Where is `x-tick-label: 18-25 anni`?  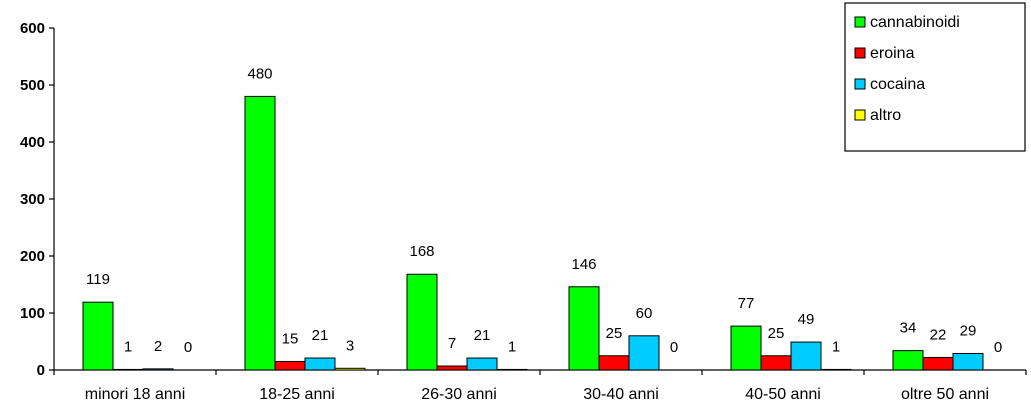 x-tick-label: 18-25 anni is located at coordinates (297, 394).